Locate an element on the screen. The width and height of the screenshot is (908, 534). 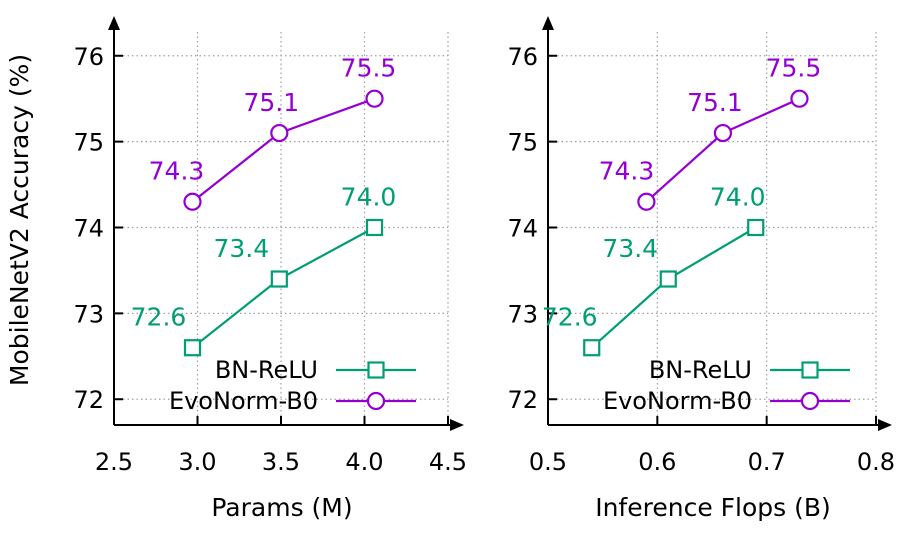
x-axis-label: Params (M) is located at coordinates (281, 507).